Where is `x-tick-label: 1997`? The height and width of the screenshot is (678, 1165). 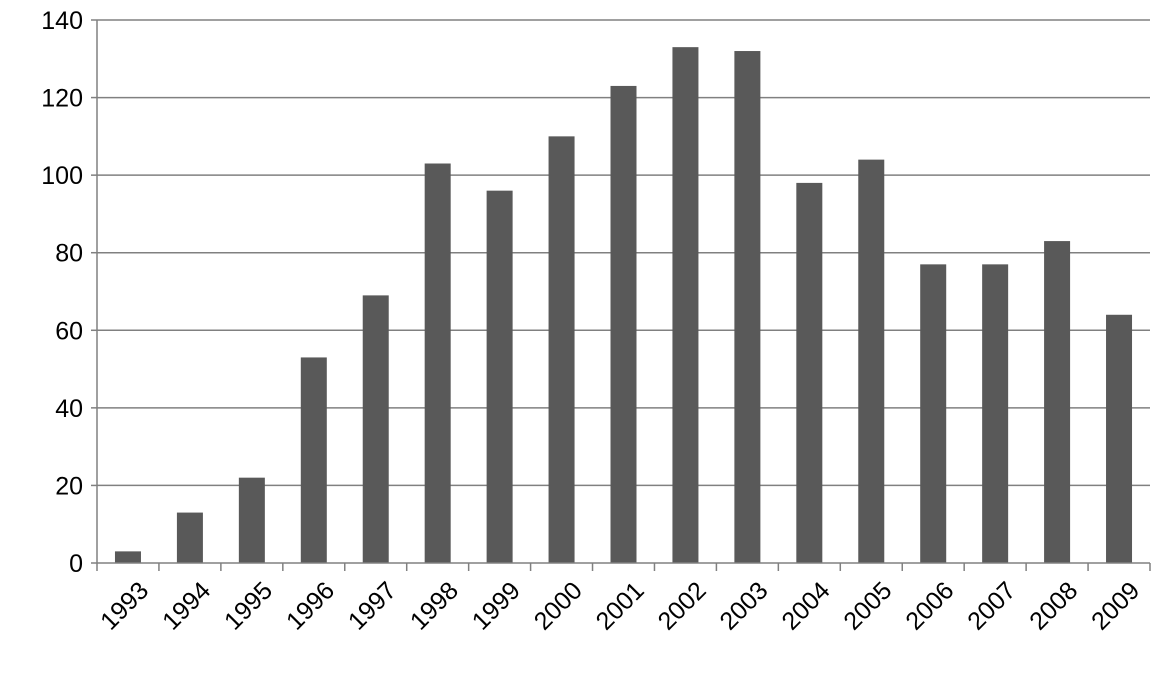
x-tick-label: 1997 is located at coordinates (372, 605).